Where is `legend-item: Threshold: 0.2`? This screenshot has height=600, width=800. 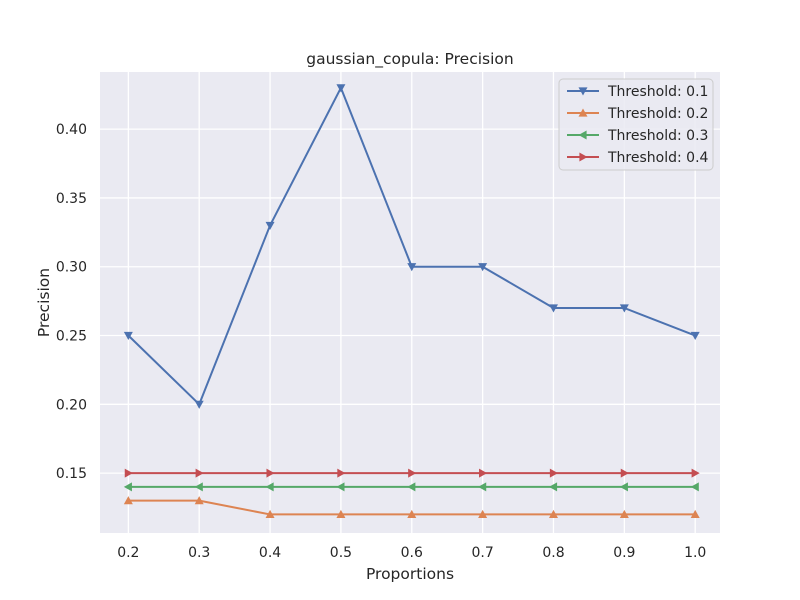 legend-item: Threshold: 0.2 is located at coordinates (637, 114).